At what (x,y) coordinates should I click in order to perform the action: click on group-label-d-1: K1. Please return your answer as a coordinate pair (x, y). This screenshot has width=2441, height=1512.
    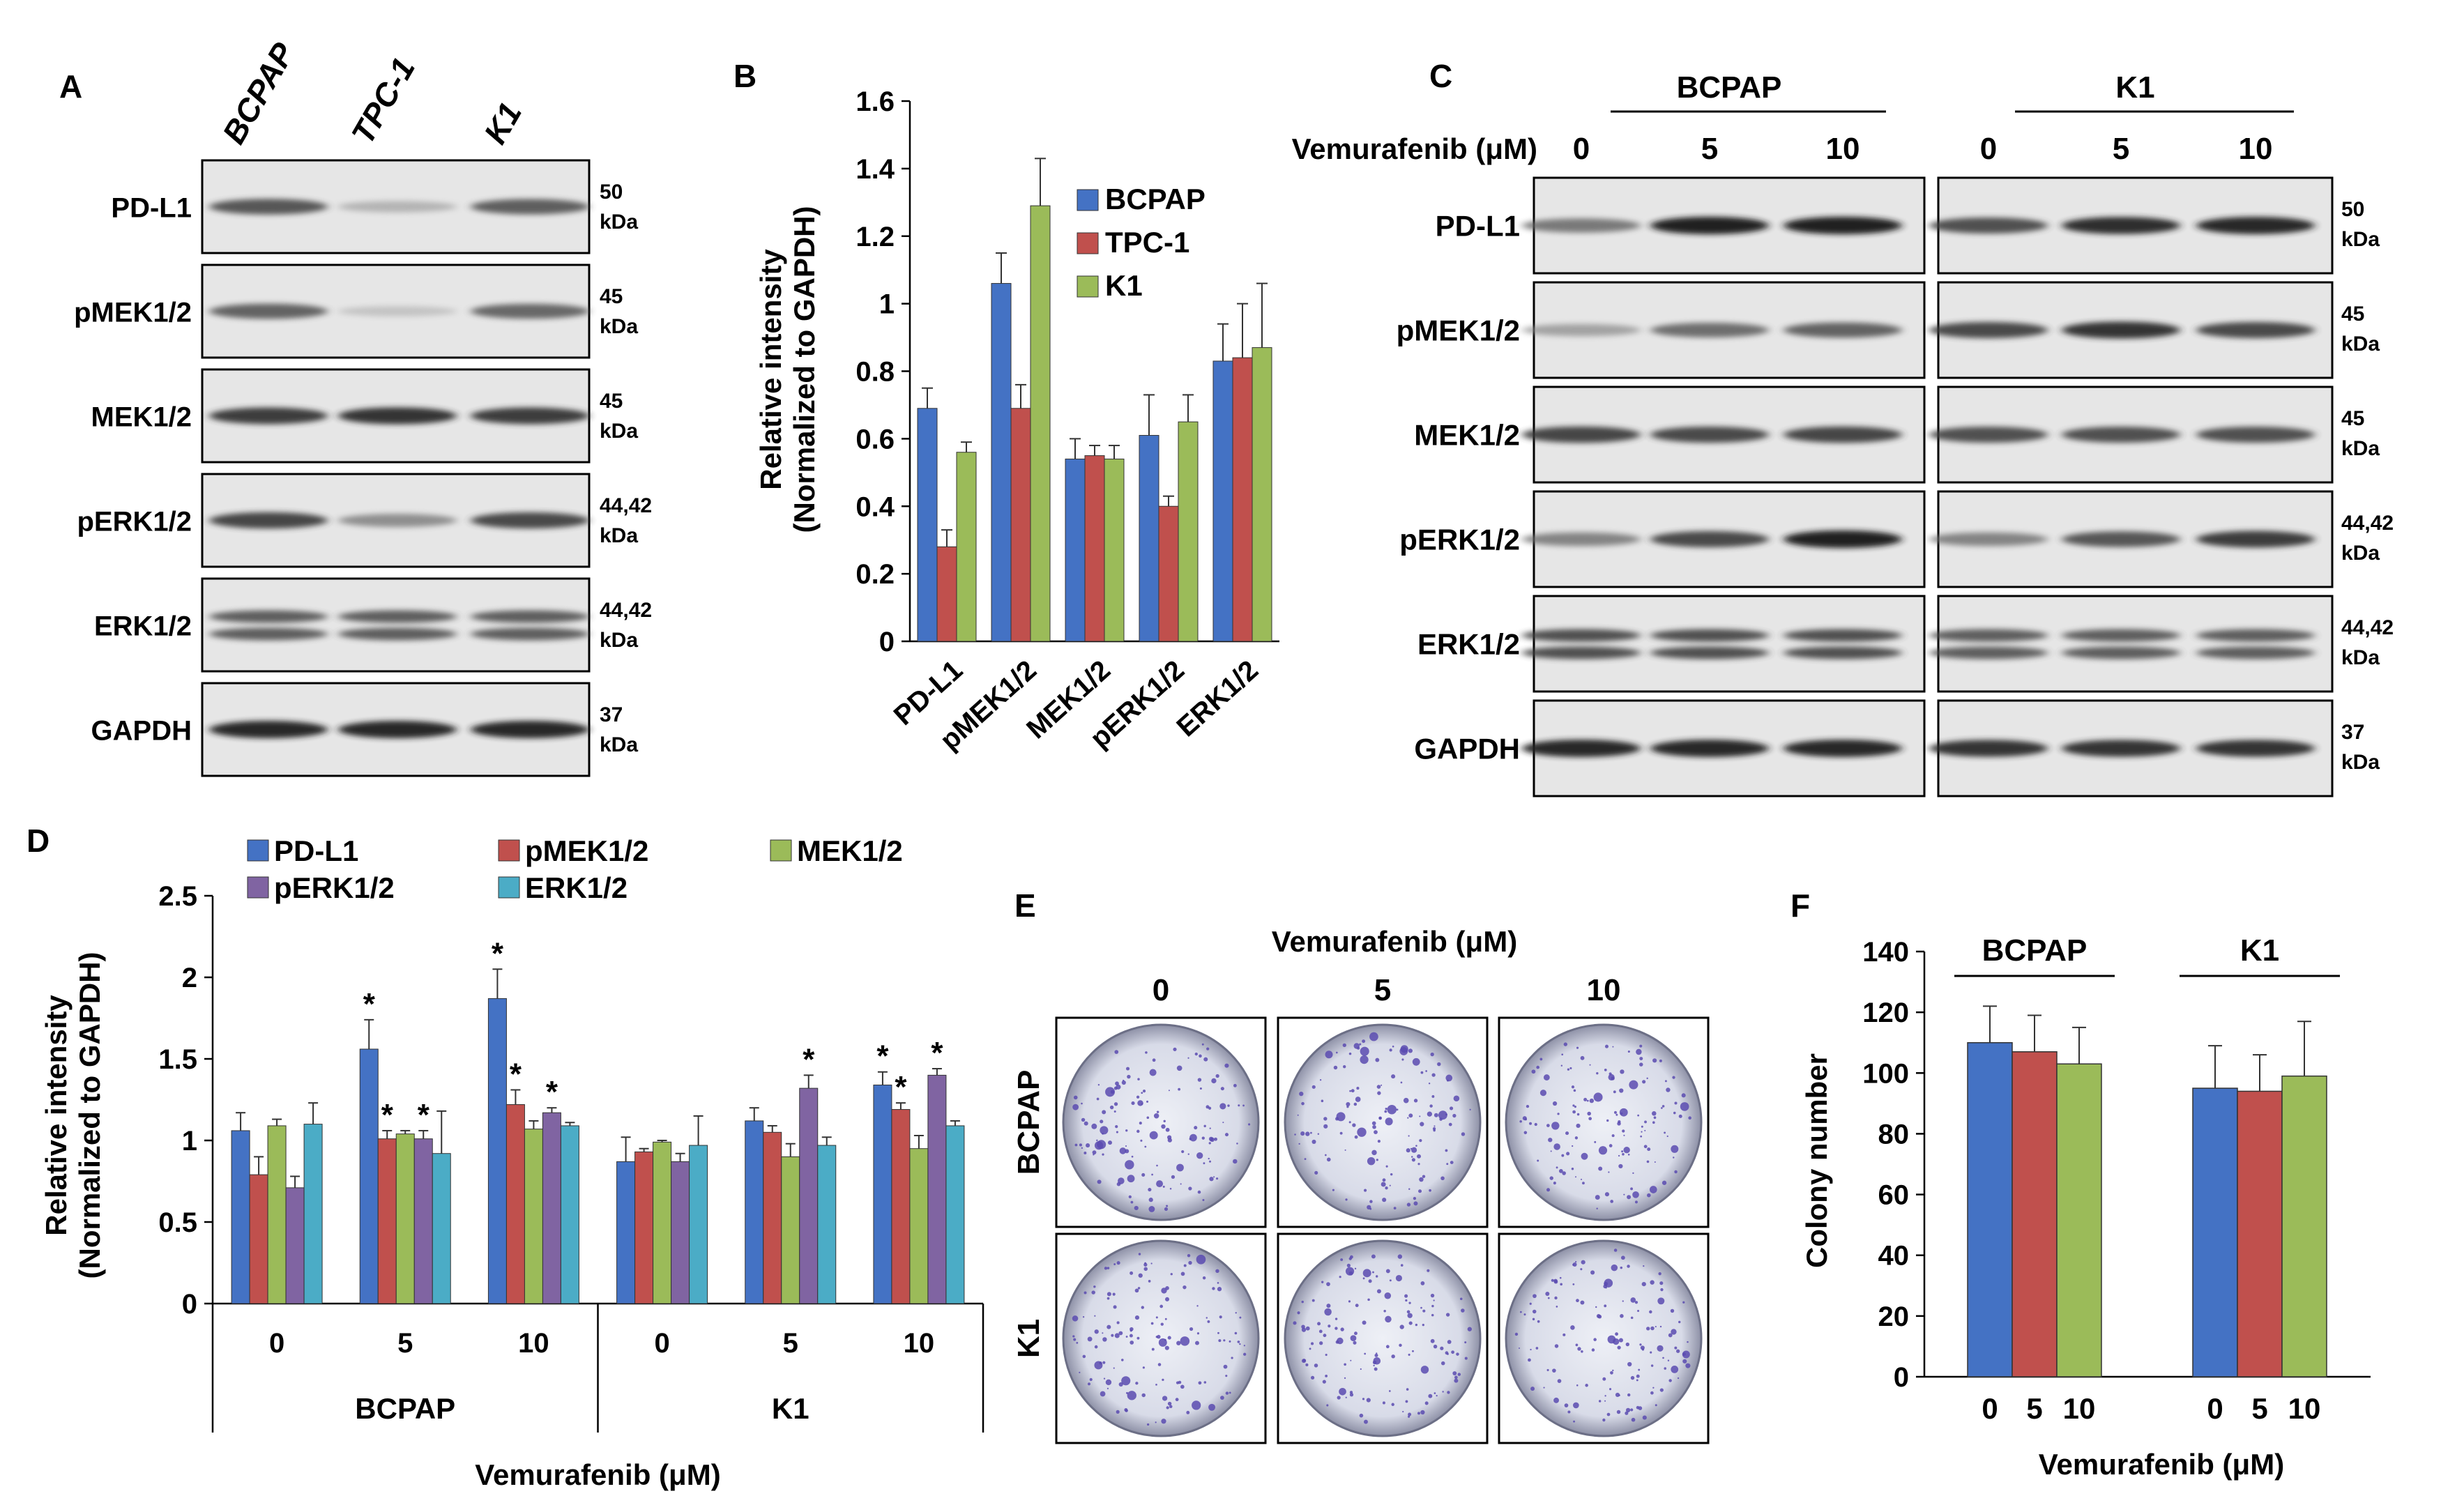
    Looking at the image, I should click on (790, 1408).